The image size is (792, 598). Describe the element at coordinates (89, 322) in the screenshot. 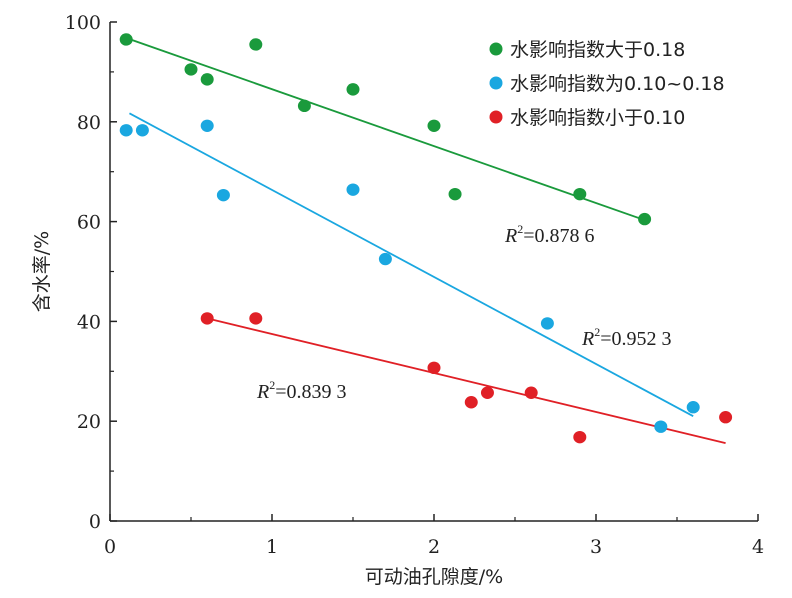

I see `y-tick-label: 40` at that location.